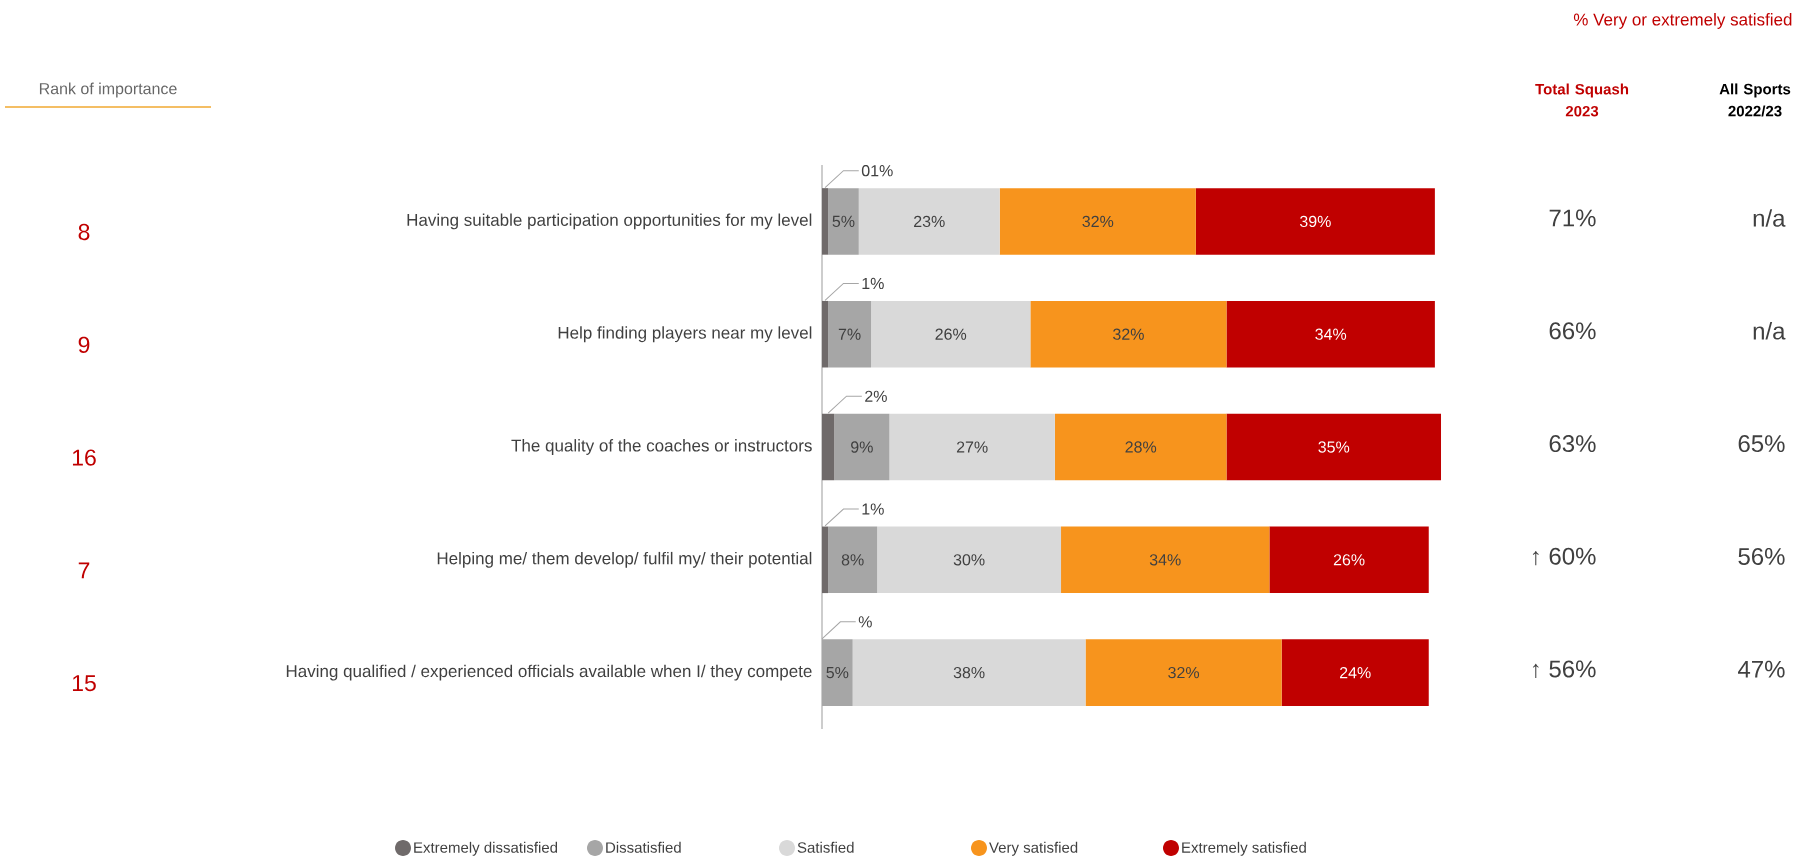  Describe the element at coordinates (1564, 556) in the screenshot. I see `text: ↑ 60%` at that location.